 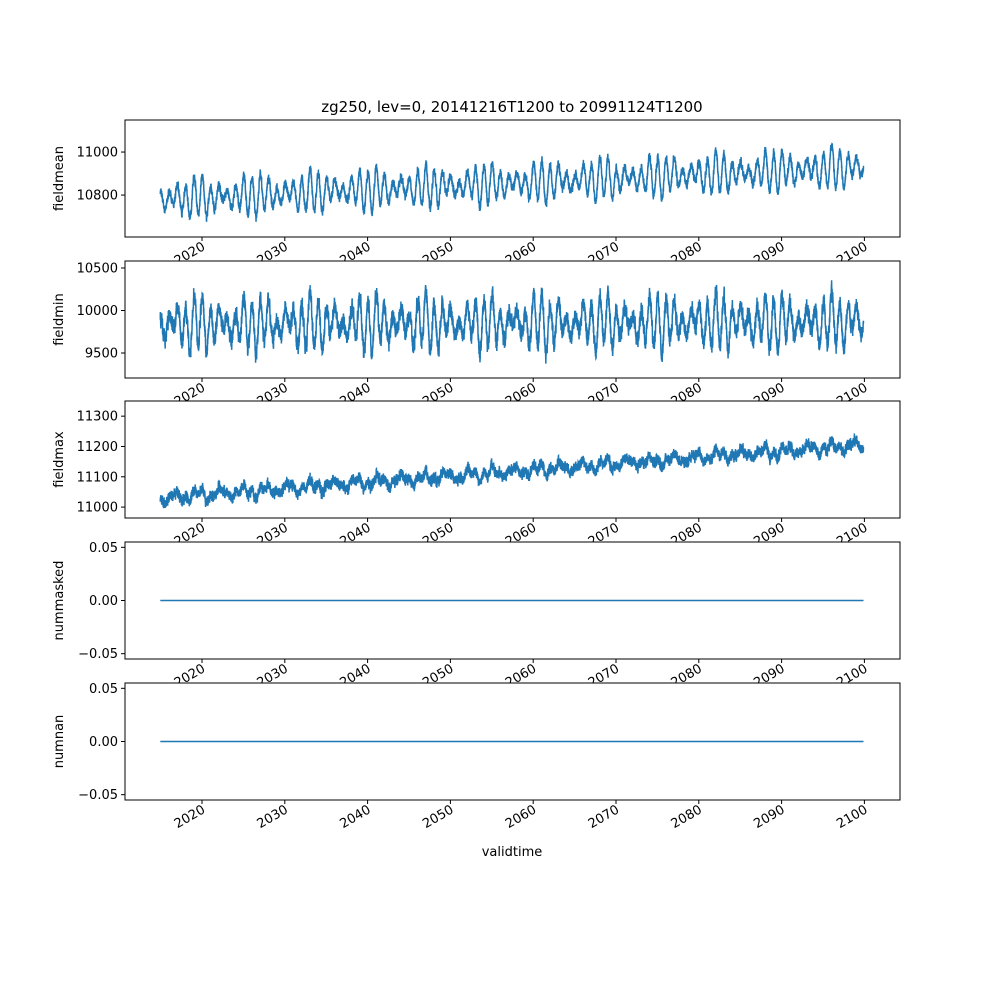 I want to click on fieldmin-series-line, so click(x=512, y=322).